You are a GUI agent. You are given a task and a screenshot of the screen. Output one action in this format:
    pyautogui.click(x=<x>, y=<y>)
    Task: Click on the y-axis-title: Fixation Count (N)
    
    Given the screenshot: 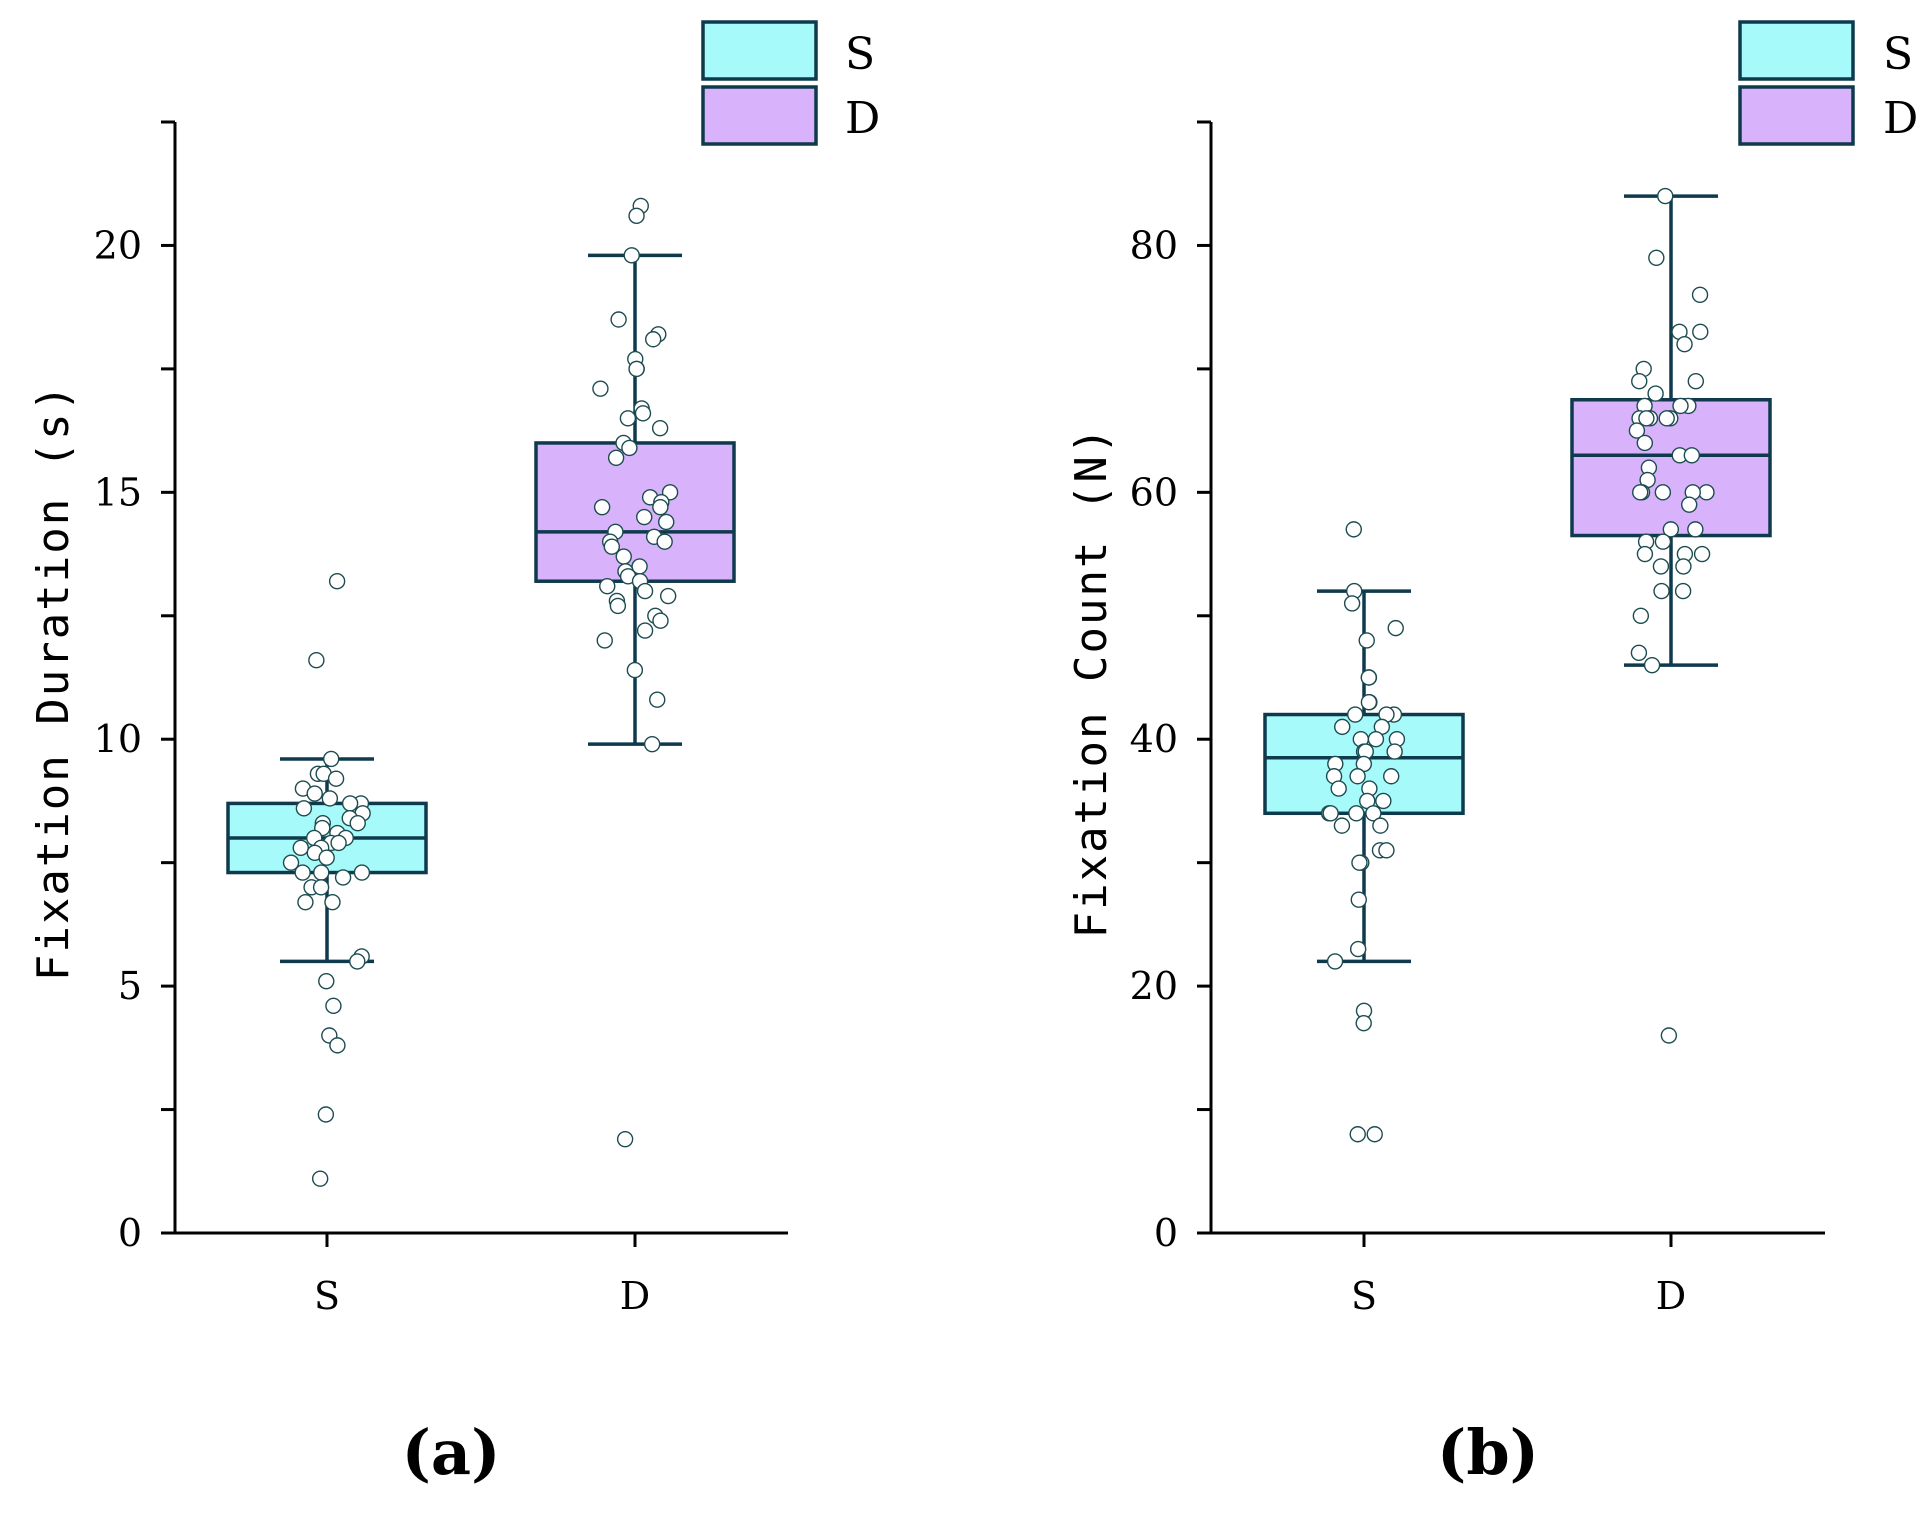 What is the action you would take?
    pyautogui.click(x=1091, y=682)
    